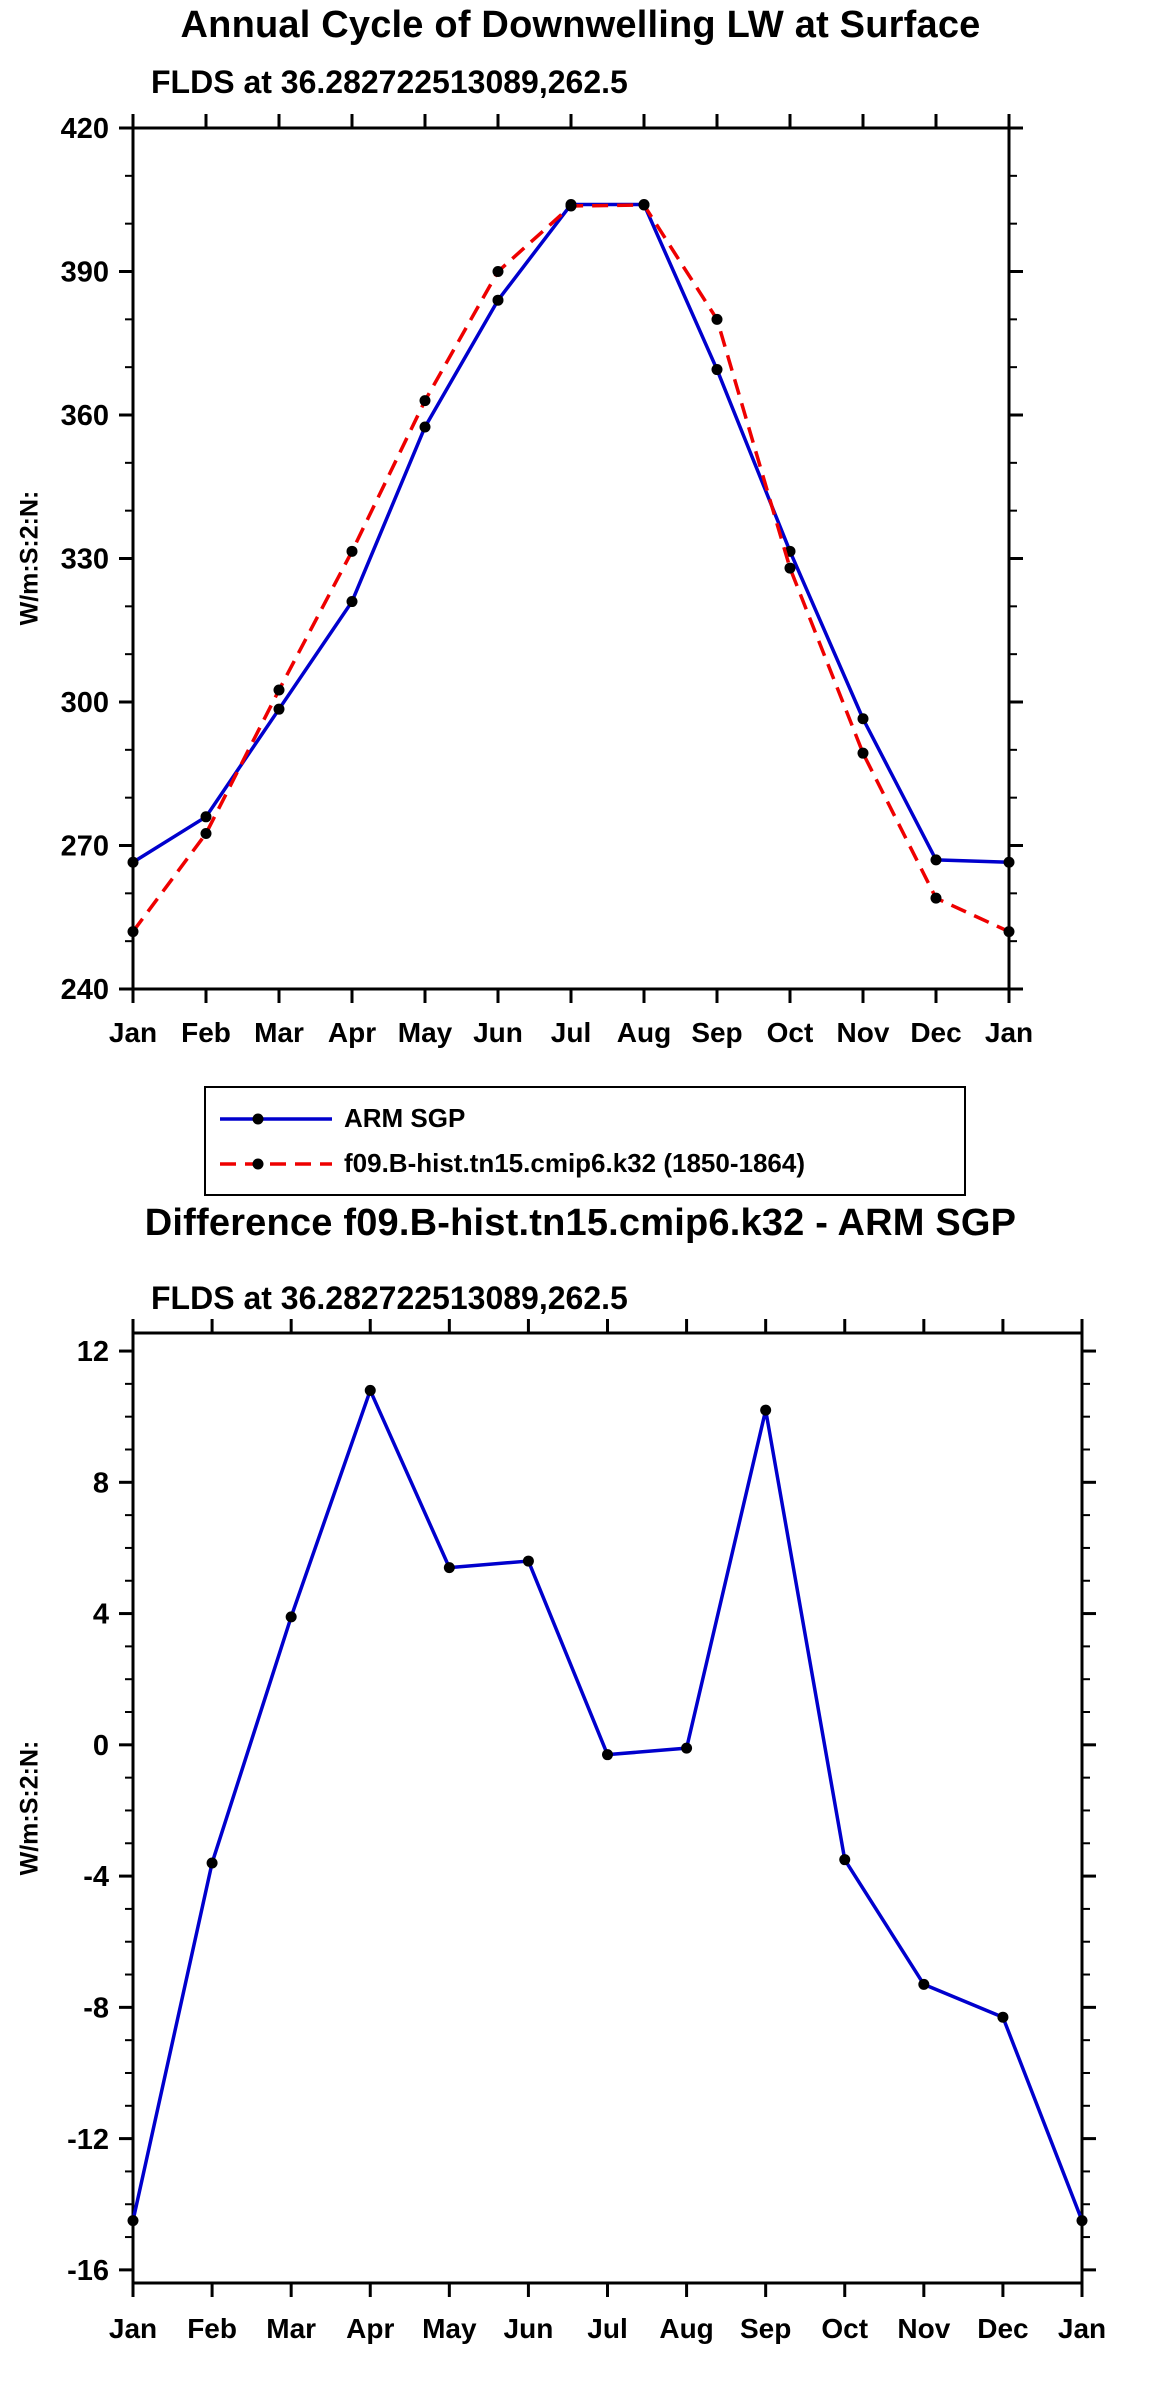 This screenshot has width=1161, height=2383. I want to click on svg-text: 0, so click(101, 1746).